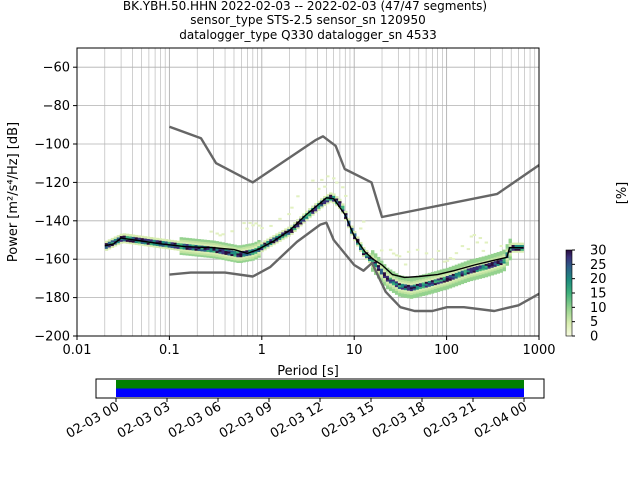 Image resolution: width=640 pixels, height=480 pixels. What do you see at coordinates (297, 420) in the screenshot?
I see `timeline-tick-label: 02-03 12` at bounding box center [297, 420].